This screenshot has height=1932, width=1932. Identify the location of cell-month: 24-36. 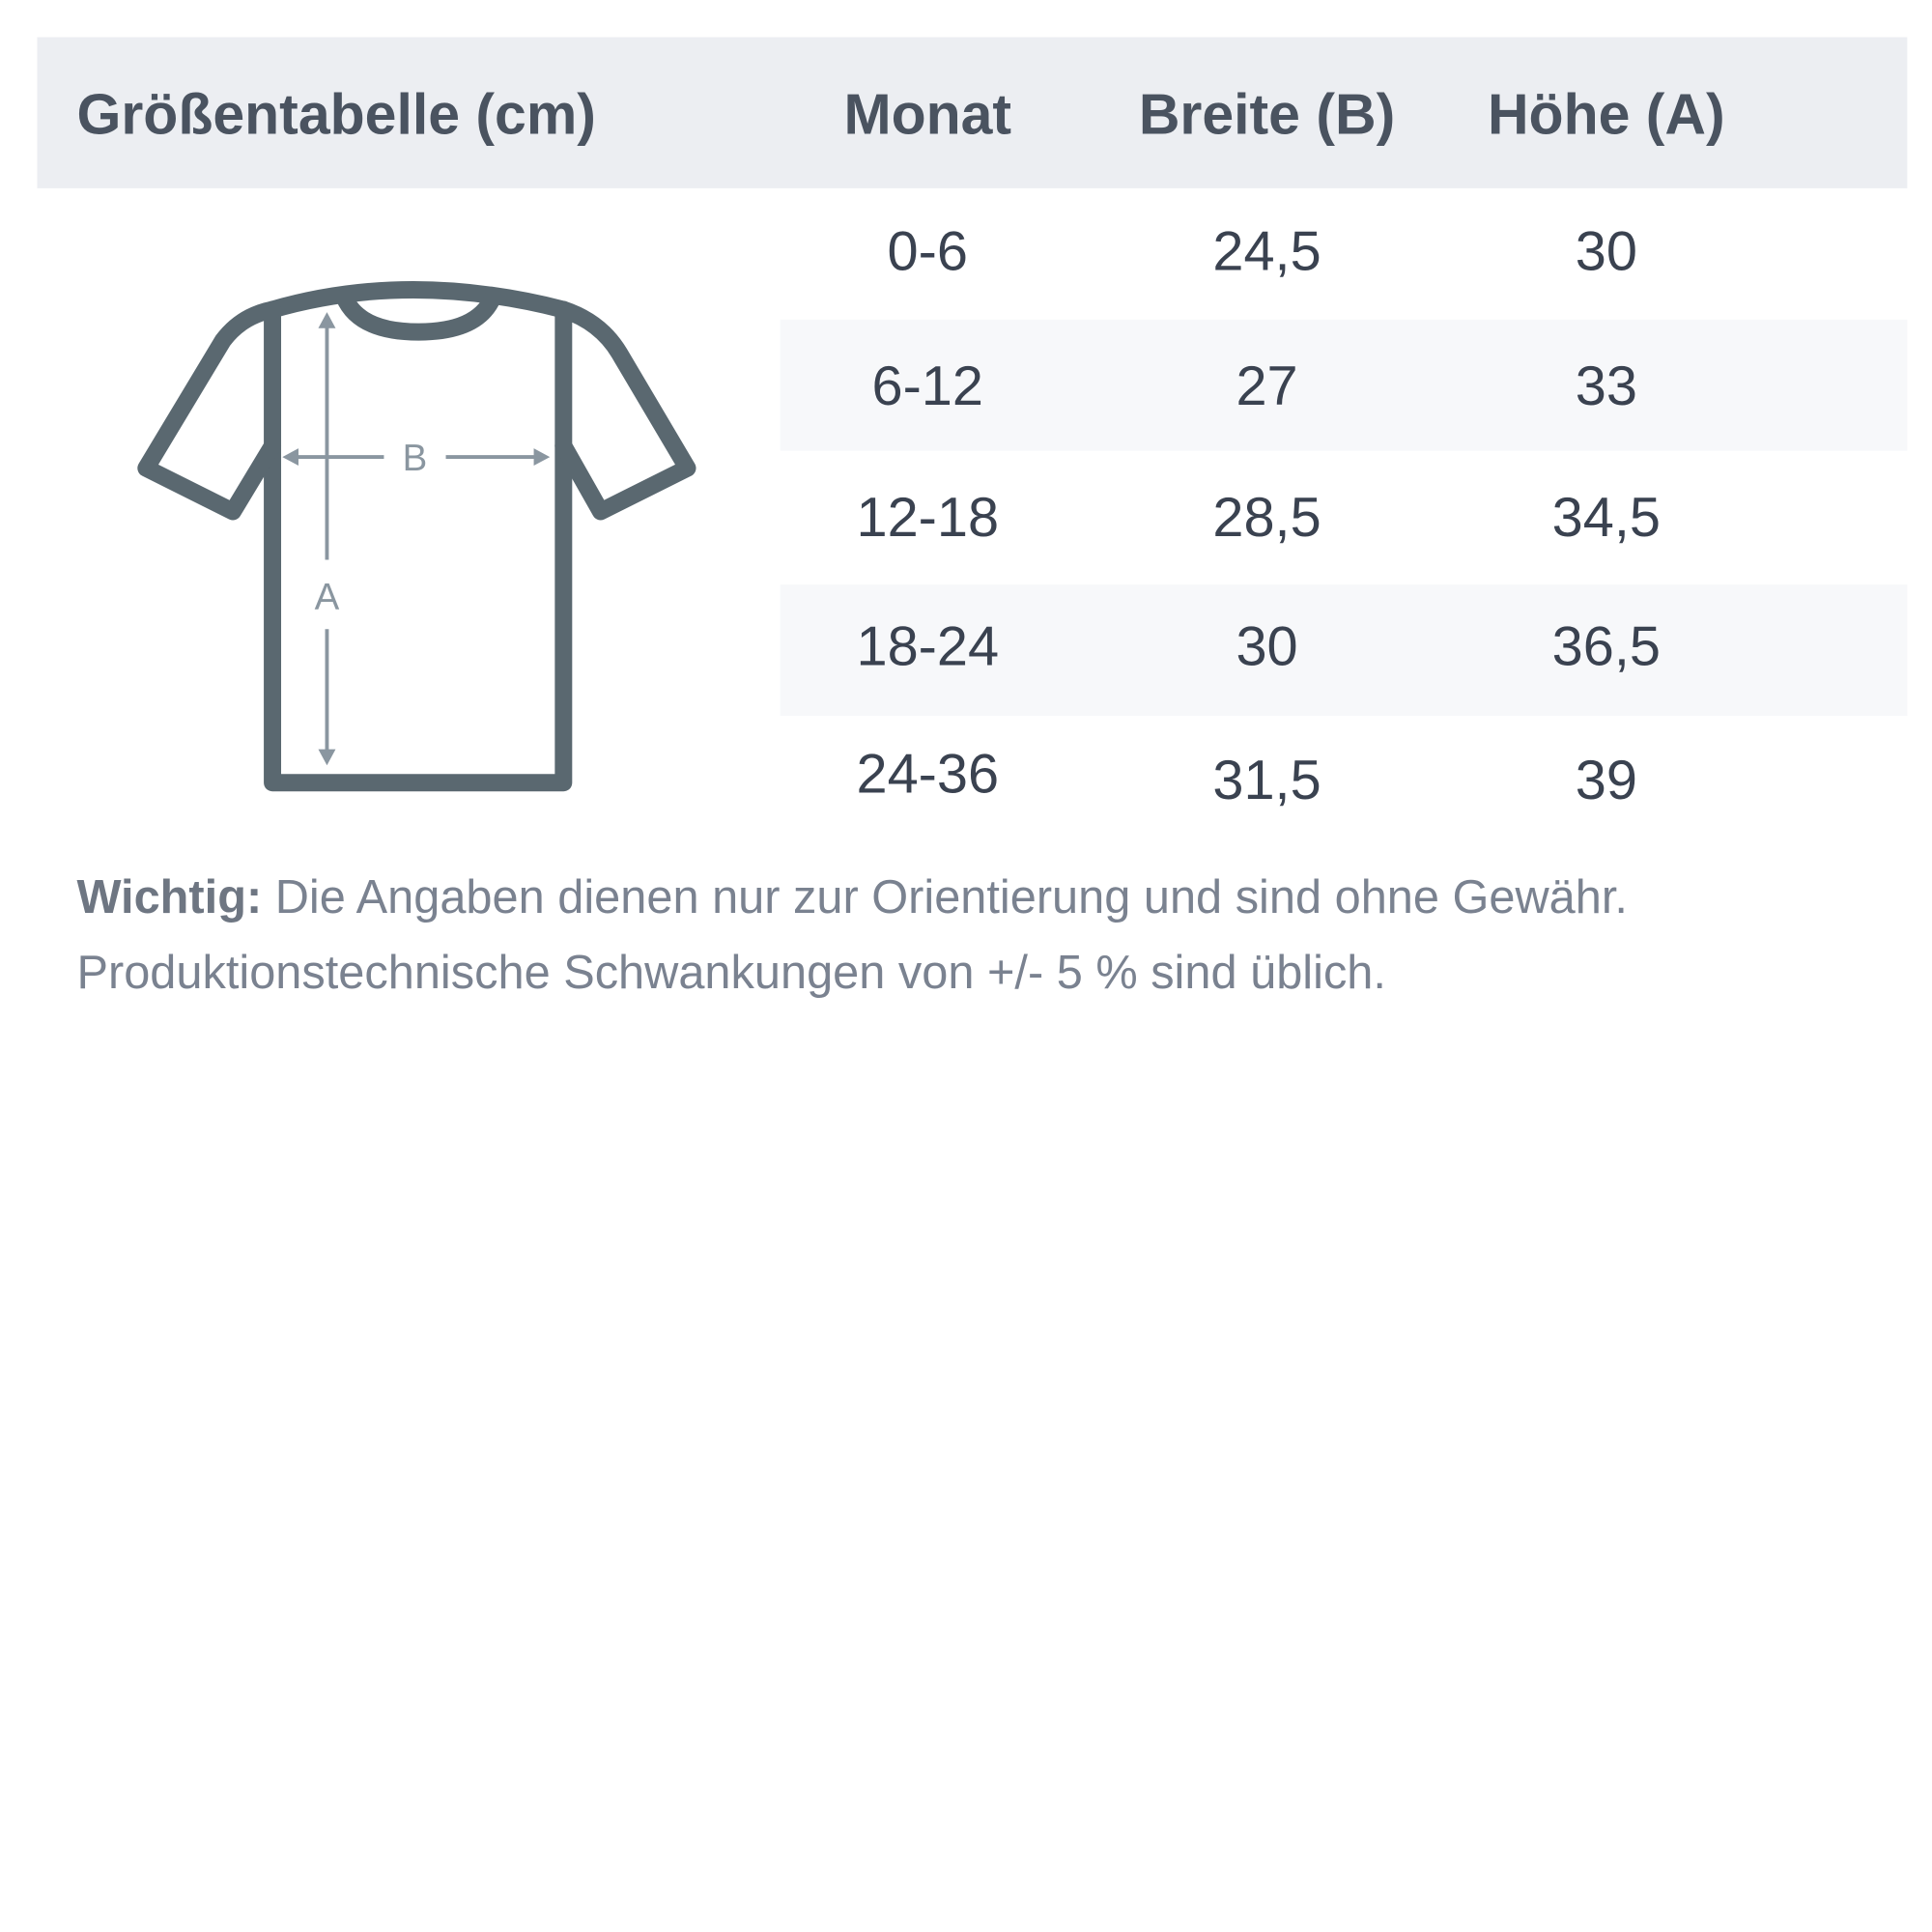
(928, 773).